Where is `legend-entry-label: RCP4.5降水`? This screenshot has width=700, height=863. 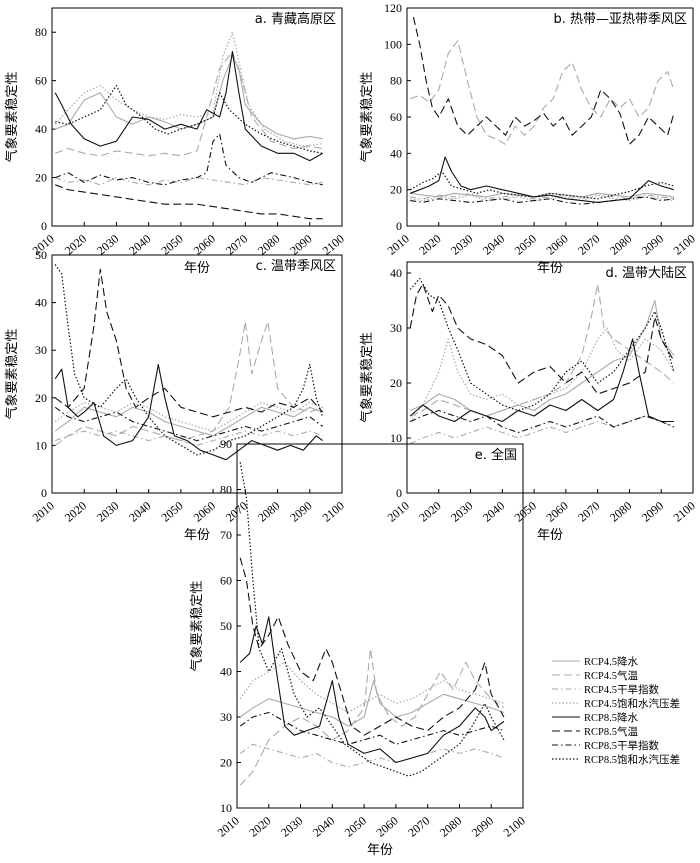 legend-entry-label: RCP4.5降水 is located at coordinates (611, 661).